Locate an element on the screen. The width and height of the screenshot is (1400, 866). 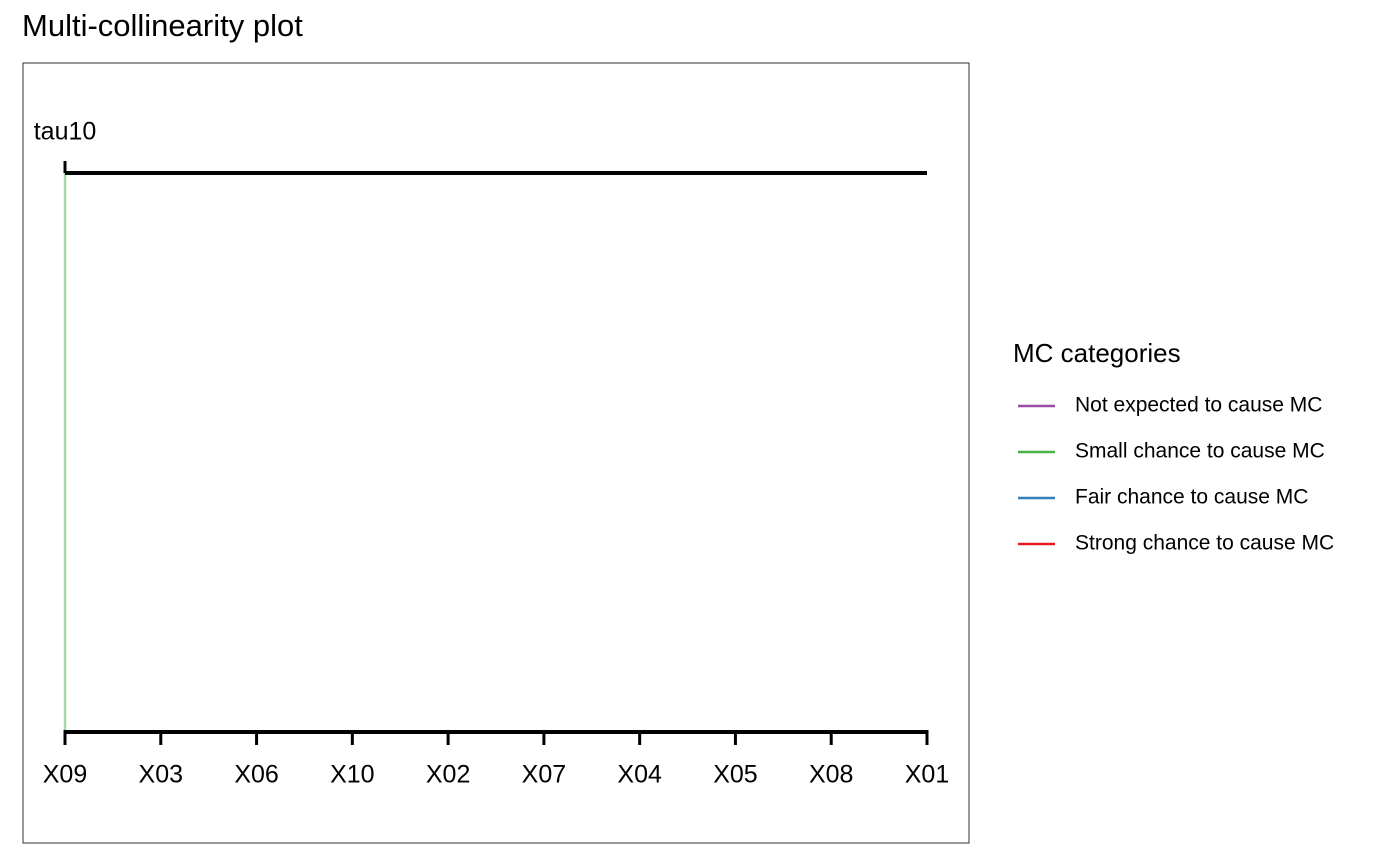
legend-label: Not expected to cause MC is located at coordinates (1198, 405).